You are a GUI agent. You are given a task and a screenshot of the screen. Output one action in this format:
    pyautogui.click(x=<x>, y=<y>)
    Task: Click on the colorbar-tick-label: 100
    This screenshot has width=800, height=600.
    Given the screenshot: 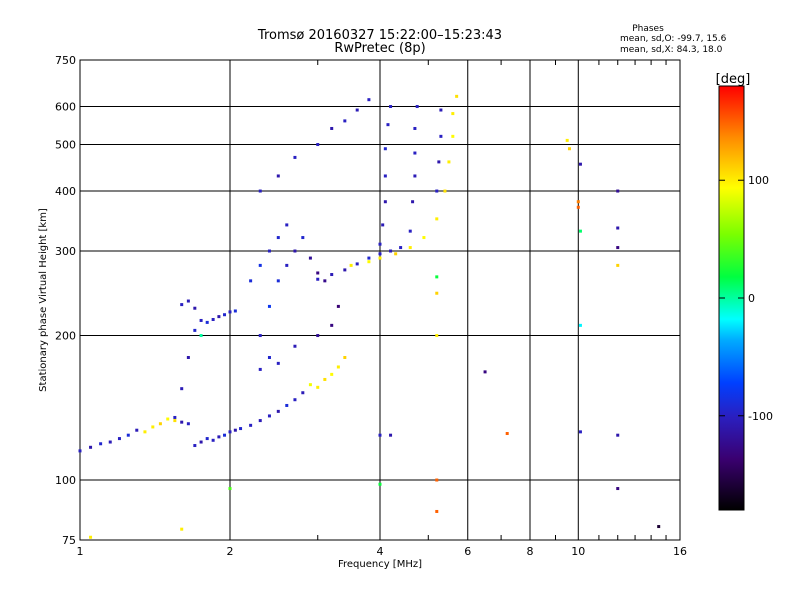 What is the action you would take?
    pyautogui.click(x=758, y=180)
    